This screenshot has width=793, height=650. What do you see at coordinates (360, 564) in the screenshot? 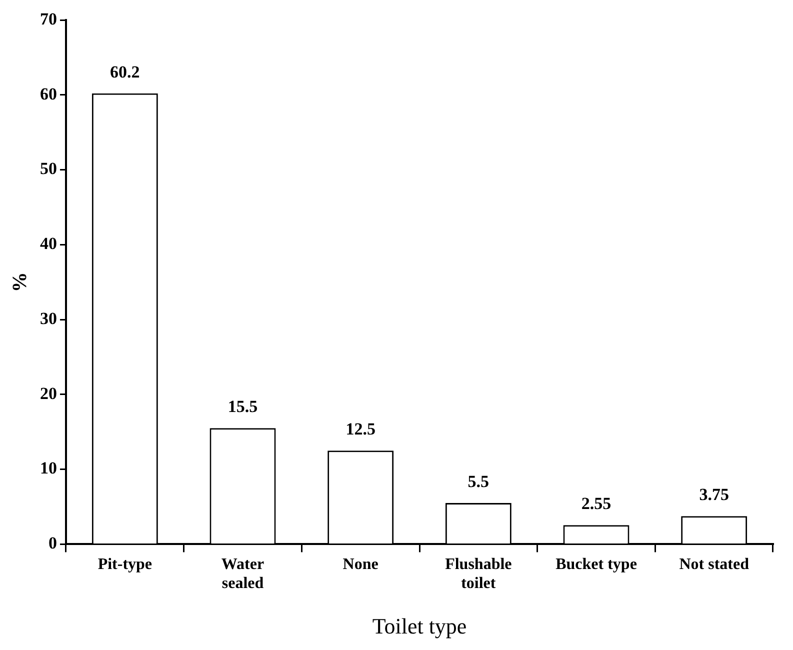
I see `x-tick-label: None` at bounding box center [360, 564].